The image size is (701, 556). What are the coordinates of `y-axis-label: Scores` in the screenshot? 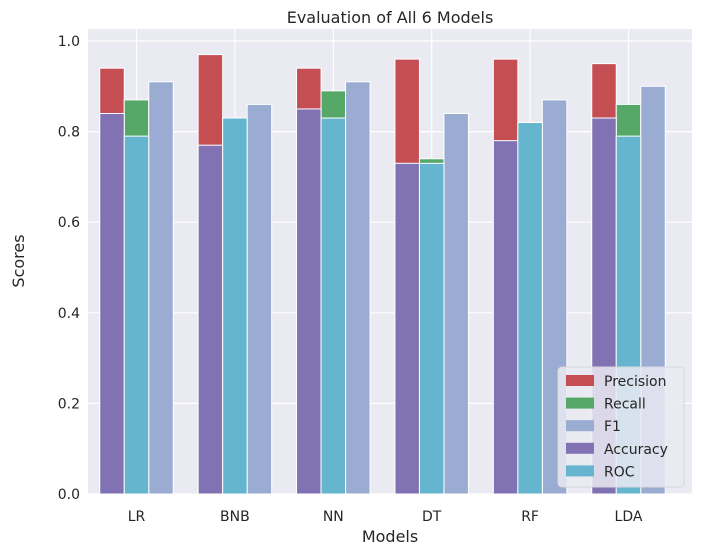 It's located at (18, 260).